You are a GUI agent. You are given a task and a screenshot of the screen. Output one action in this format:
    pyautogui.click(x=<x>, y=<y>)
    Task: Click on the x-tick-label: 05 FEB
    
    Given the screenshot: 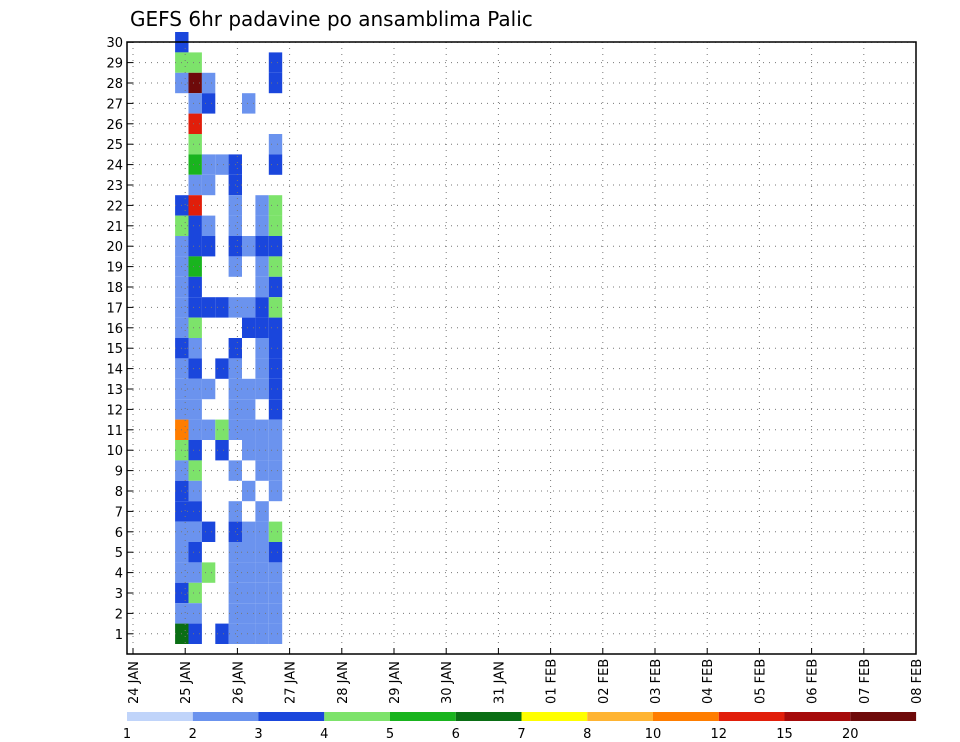 What is the action you would take?
    pyautogui.click(x=760, y=681)
    